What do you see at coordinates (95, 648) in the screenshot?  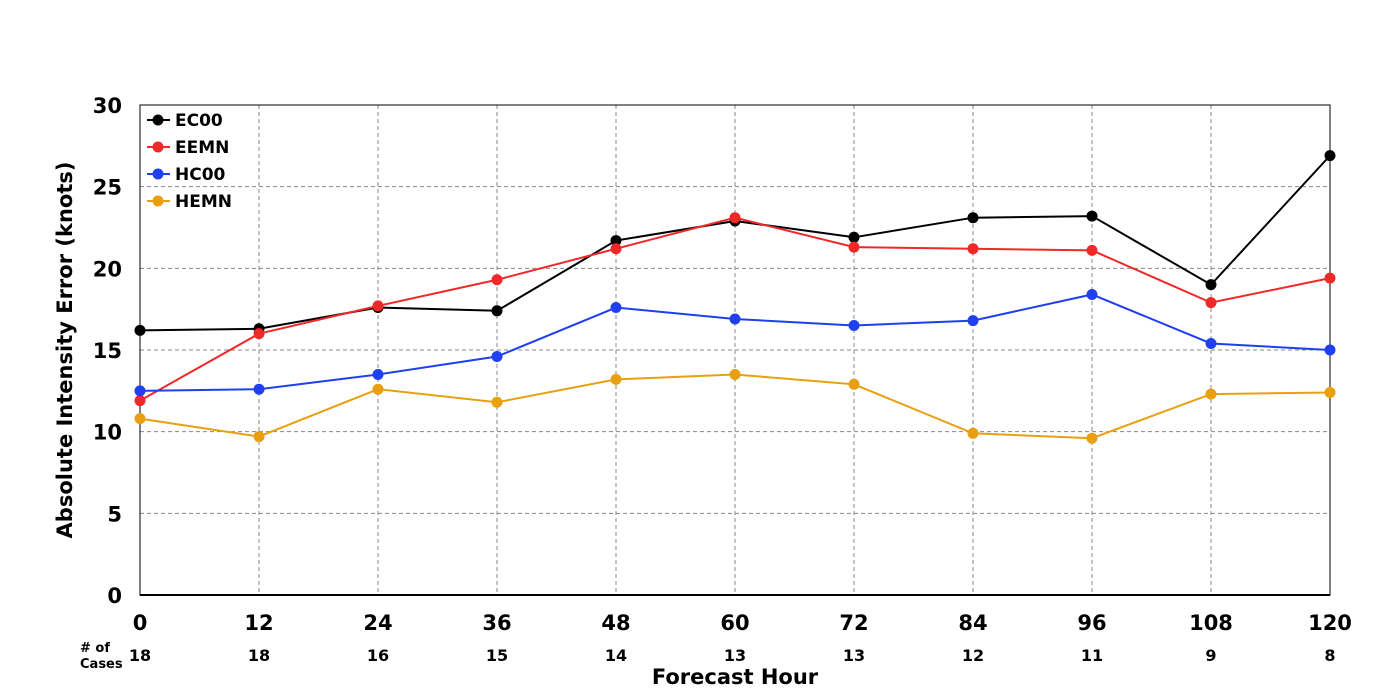 I see `cases-label-line1: # of` at bounding box center [95, 648].